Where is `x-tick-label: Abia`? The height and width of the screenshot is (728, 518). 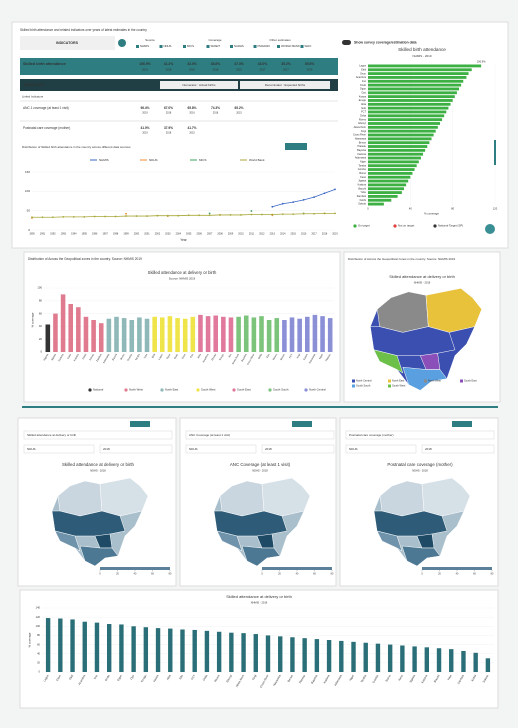 x-tick-label: Abia is located at coordinates (169, 676).